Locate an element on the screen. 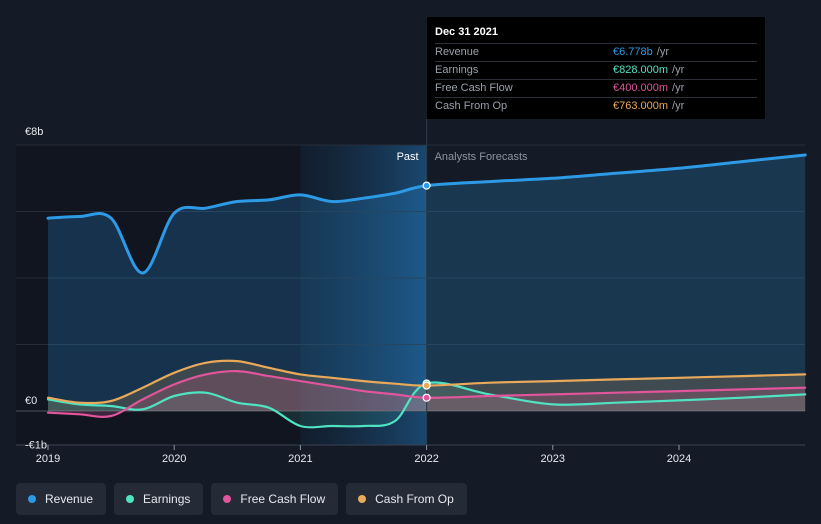 This screenshot has width=821, height=524. legend-item-free-cash-flow: Free Cash Flow is located at coordinates (275, 499).